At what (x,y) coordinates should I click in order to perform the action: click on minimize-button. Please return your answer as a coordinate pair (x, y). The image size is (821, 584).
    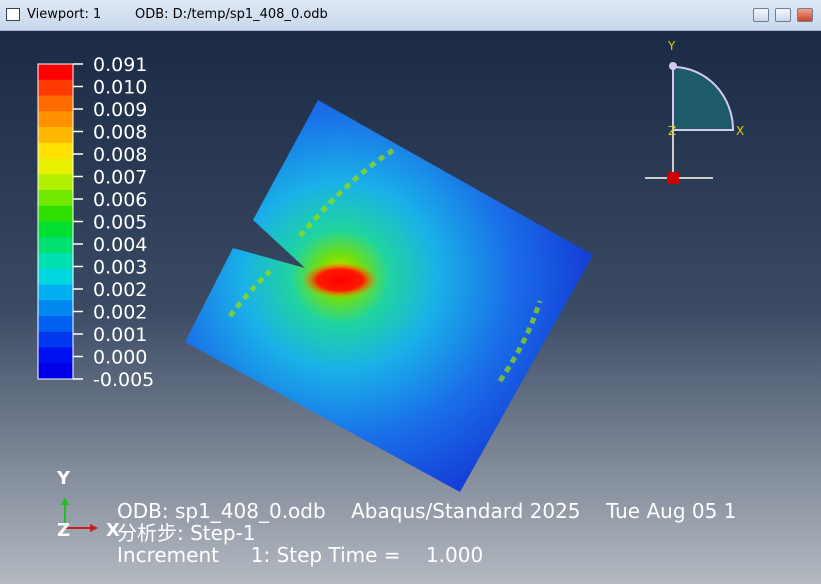
    Looking at the image, I should click on (761, 15).